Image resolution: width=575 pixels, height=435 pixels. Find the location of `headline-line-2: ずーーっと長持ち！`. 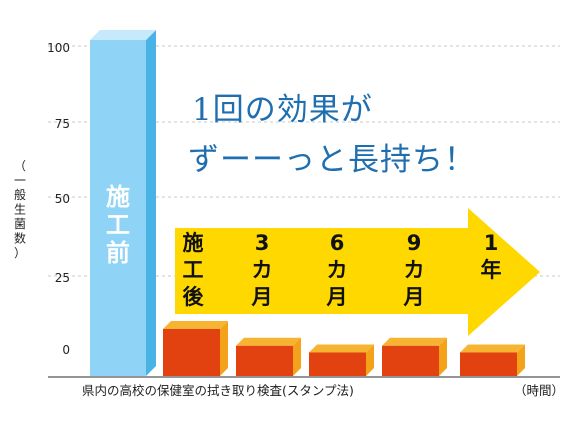

headline-line-2: ずーーっと長持ち！ is located at coordinates (332, 160).